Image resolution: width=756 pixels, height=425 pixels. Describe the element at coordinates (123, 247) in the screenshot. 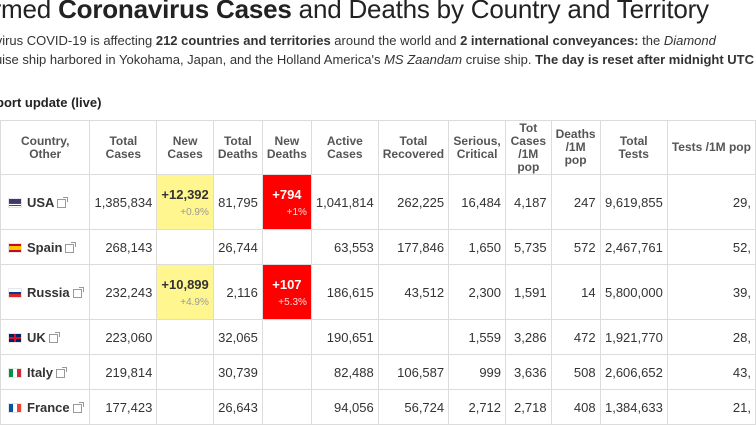

I see `total-cases-cell: 268,143` at that location.